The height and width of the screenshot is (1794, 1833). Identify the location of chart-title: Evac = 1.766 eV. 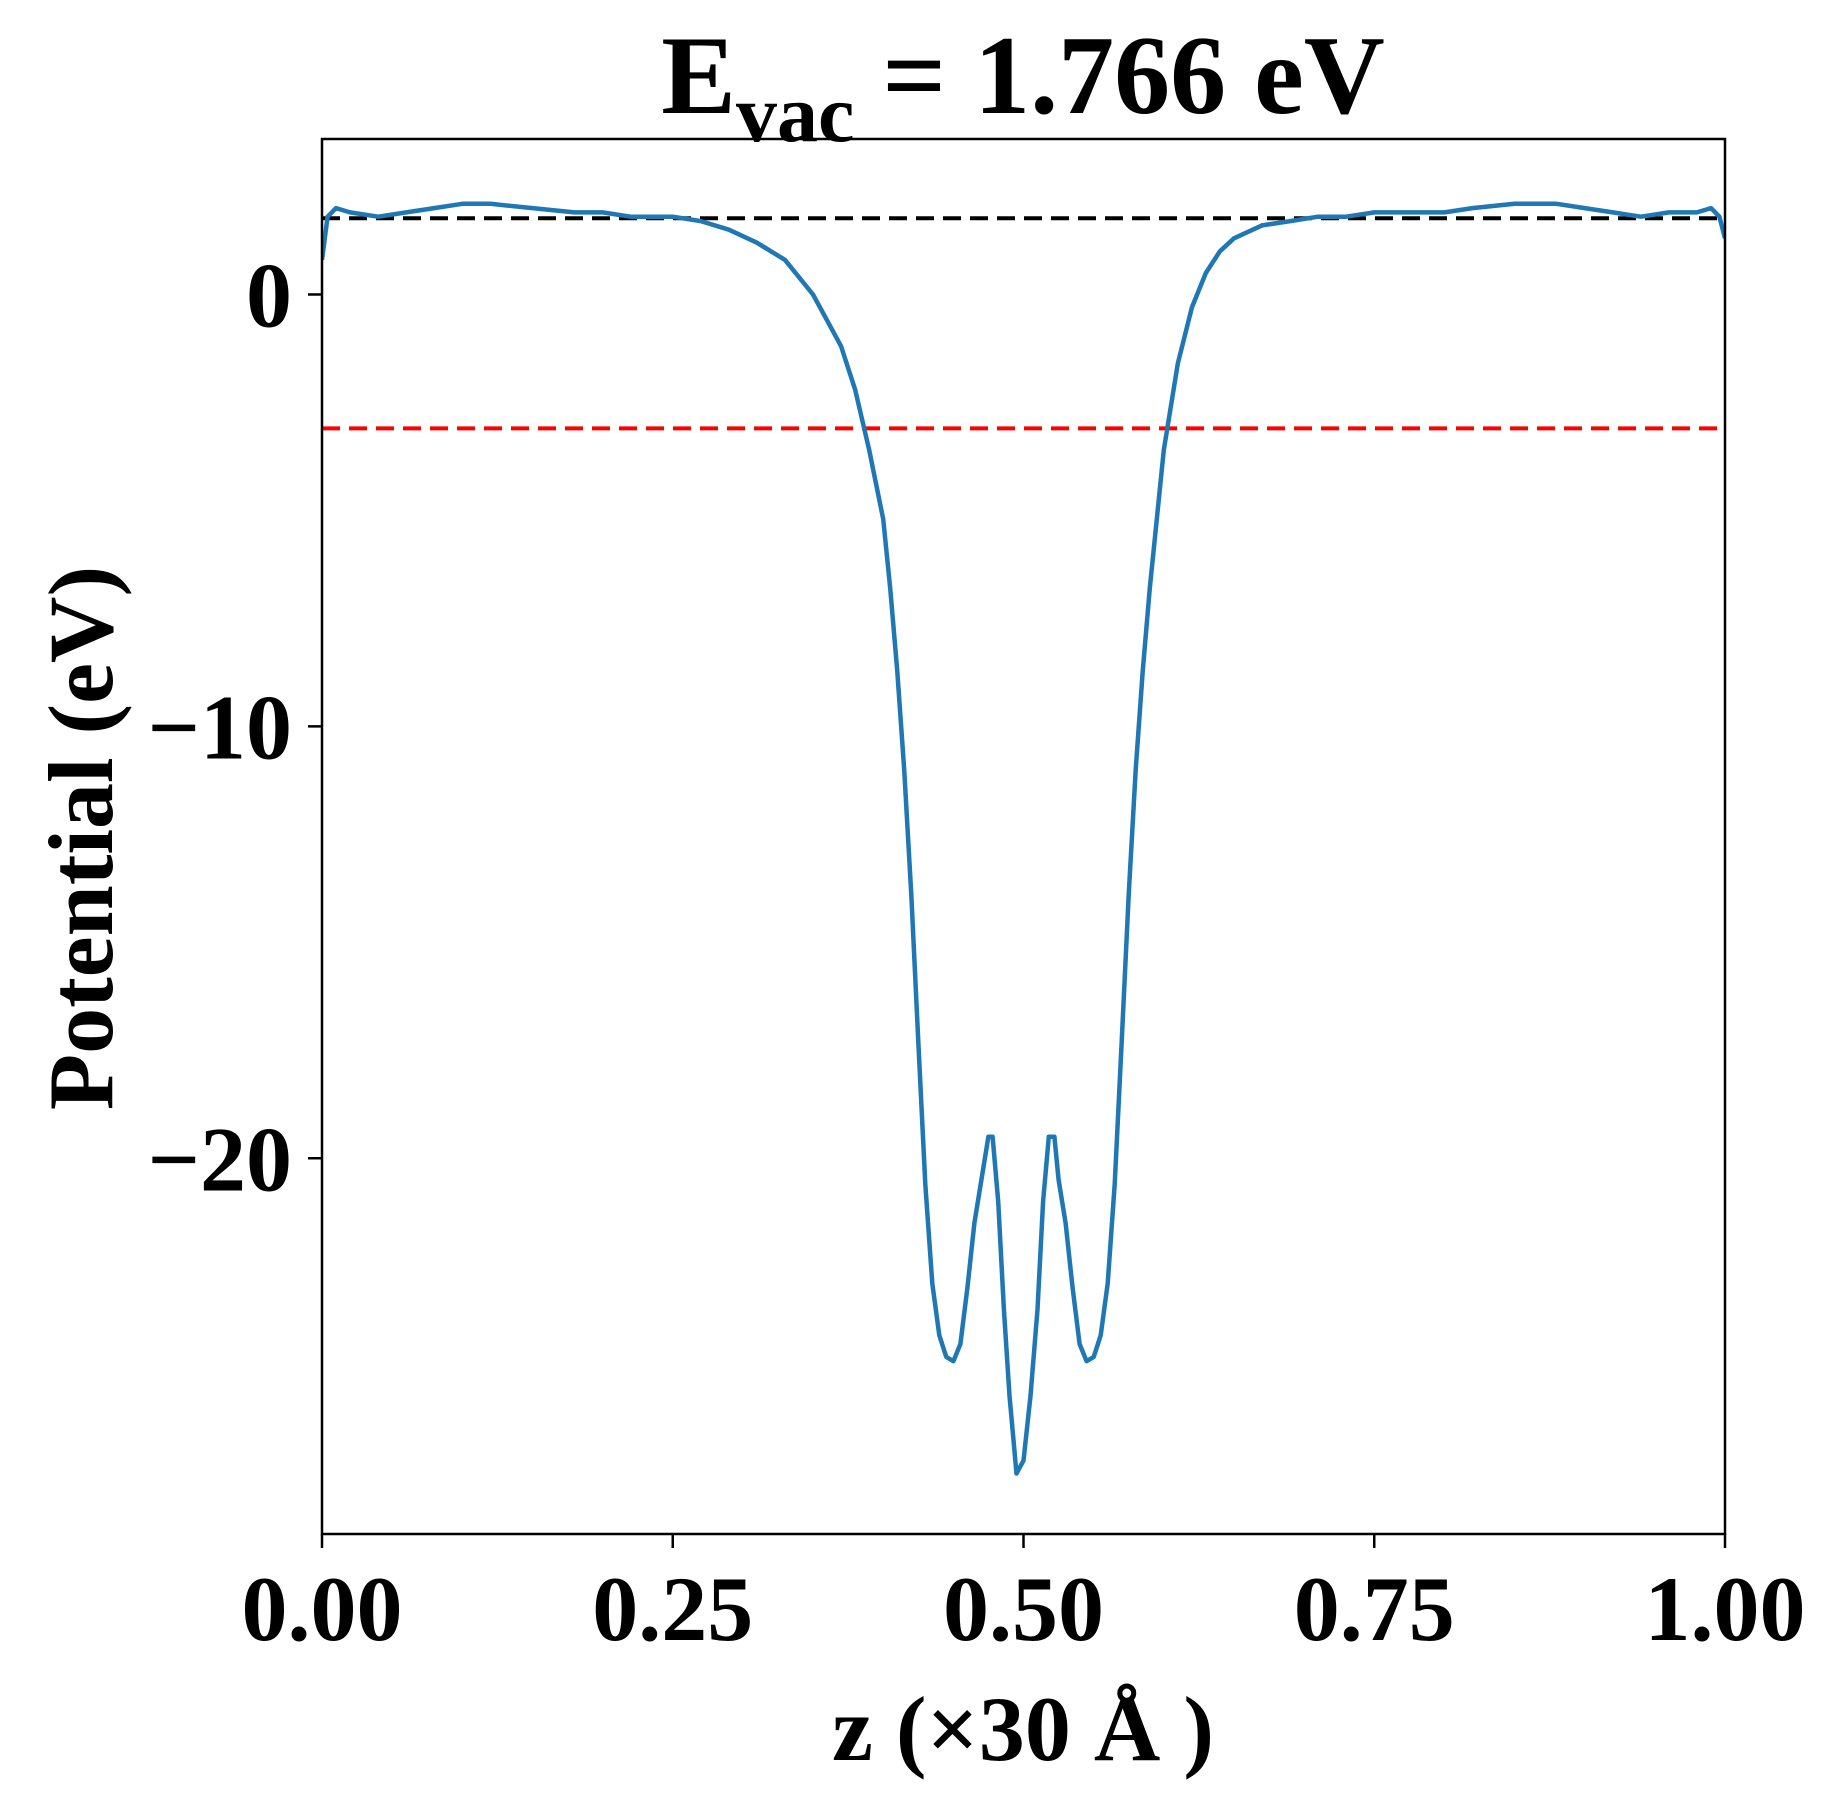
(1023, 86).